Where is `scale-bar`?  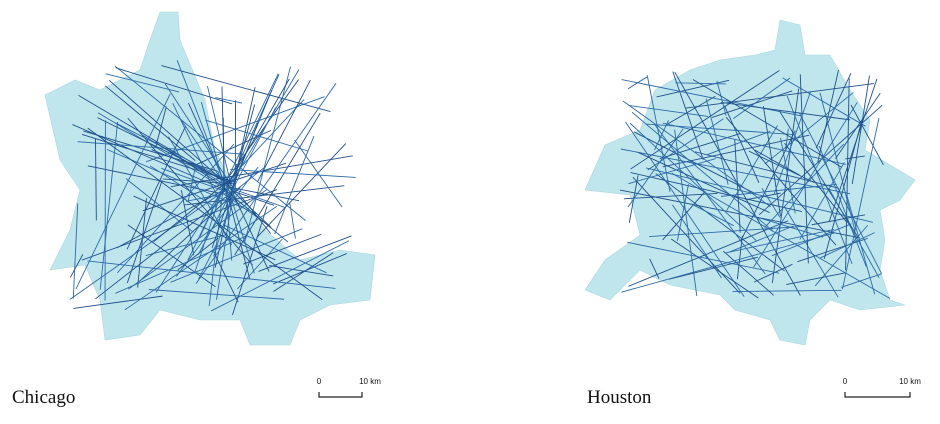
scale-bar is located at coordinates (877, 395).